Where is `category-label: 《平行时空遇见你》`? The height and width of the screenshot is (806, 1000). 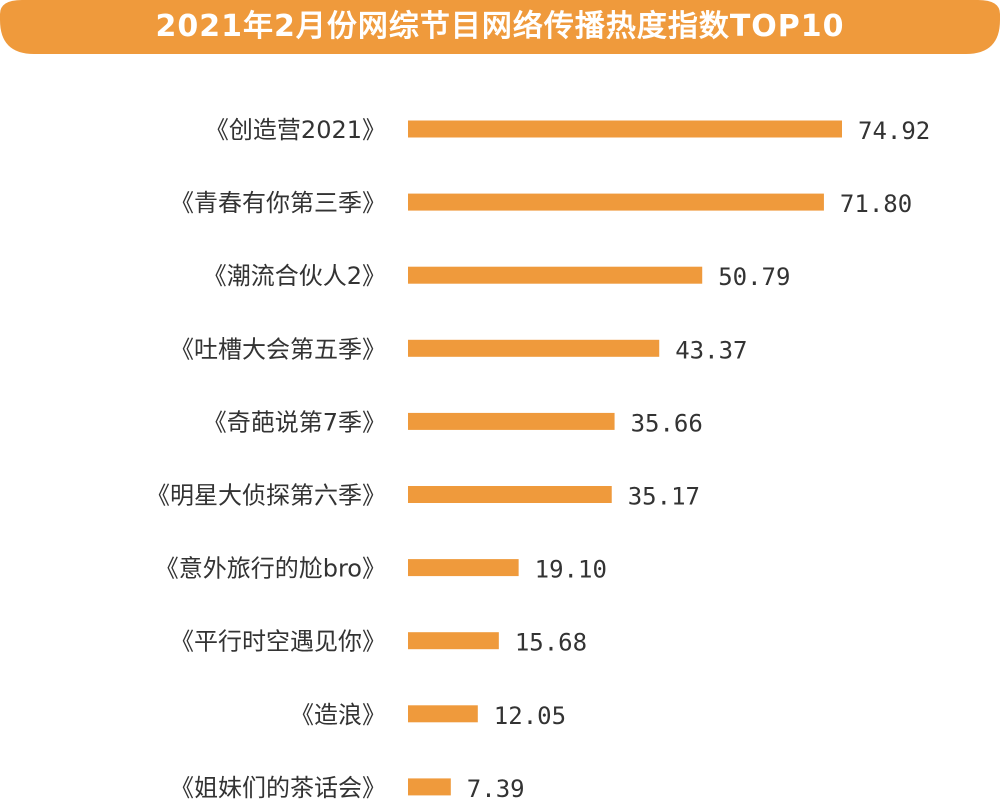 category-label: 《平行时空遇见你》 is located at coordinates (278, 642).